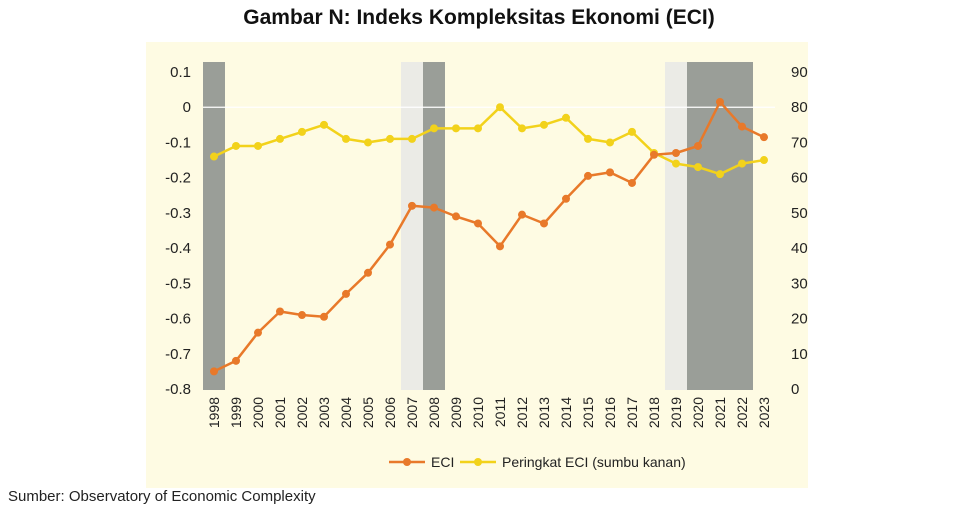  I want to click on eci-point-2000, so click(258, 332).